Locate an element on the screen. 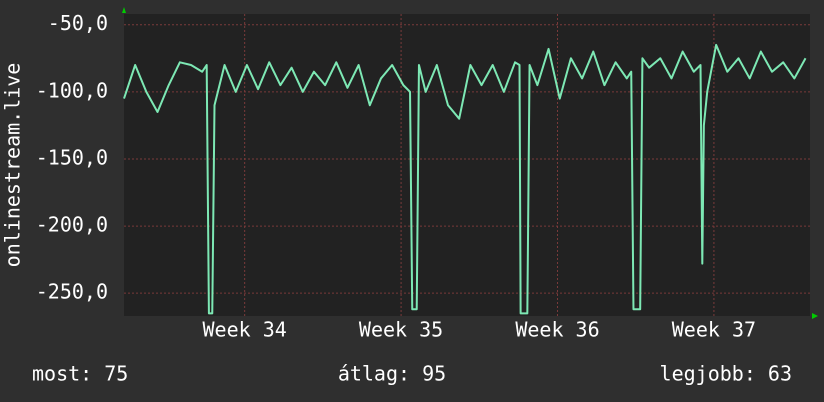 This screenshot has width=824, height=402. x-tick-label: Week 34 is located at coordinates (245, 330).